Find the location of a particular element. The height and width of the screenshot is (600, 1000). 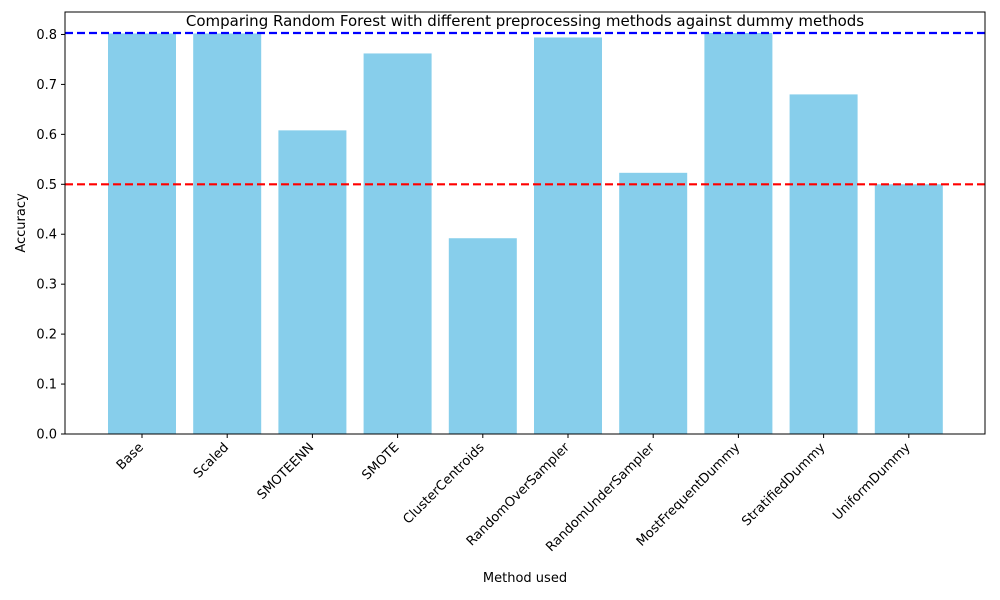

bar-base is located at coordinates (142, 234).